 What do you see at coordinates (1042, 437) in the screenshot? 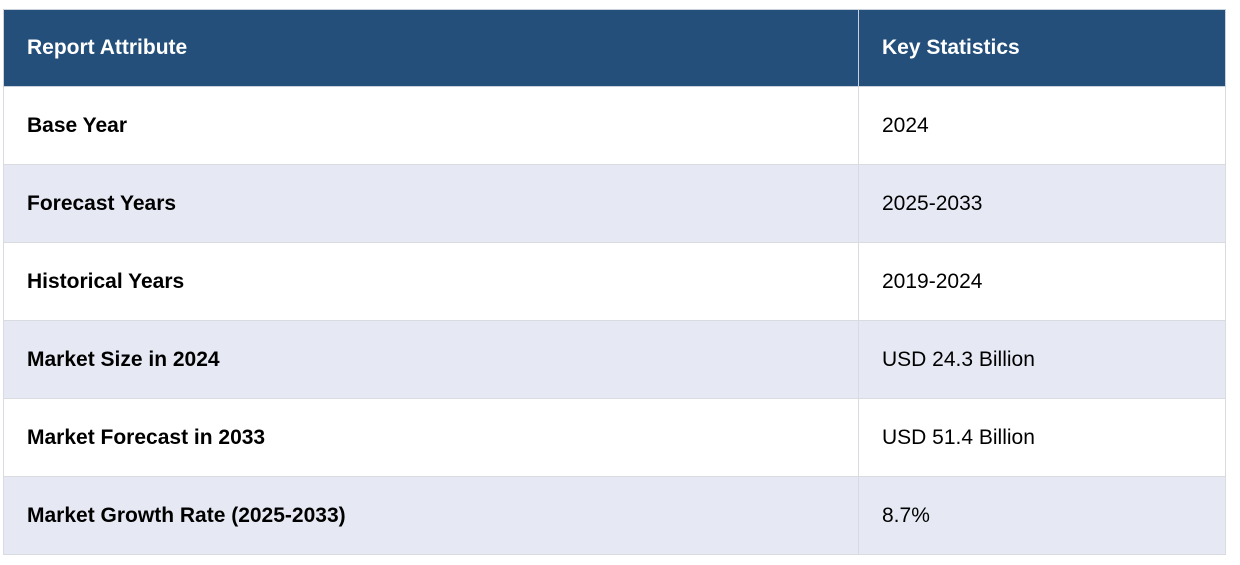
I see `row-value-market-forecast: USD 51.4 Billion` at bounding box center [1042, 437].